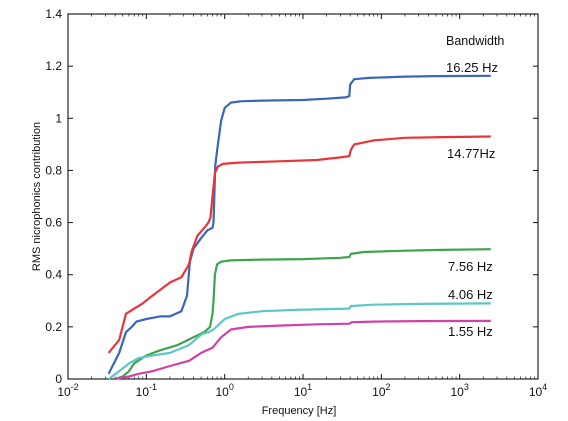 Image resolution: width=568 pixels, height=421 pixels. What do you see at coordinates (53, 223) in the screenshot?
I see `y-tick-label: 0.6` at bounding box center [53, 223].